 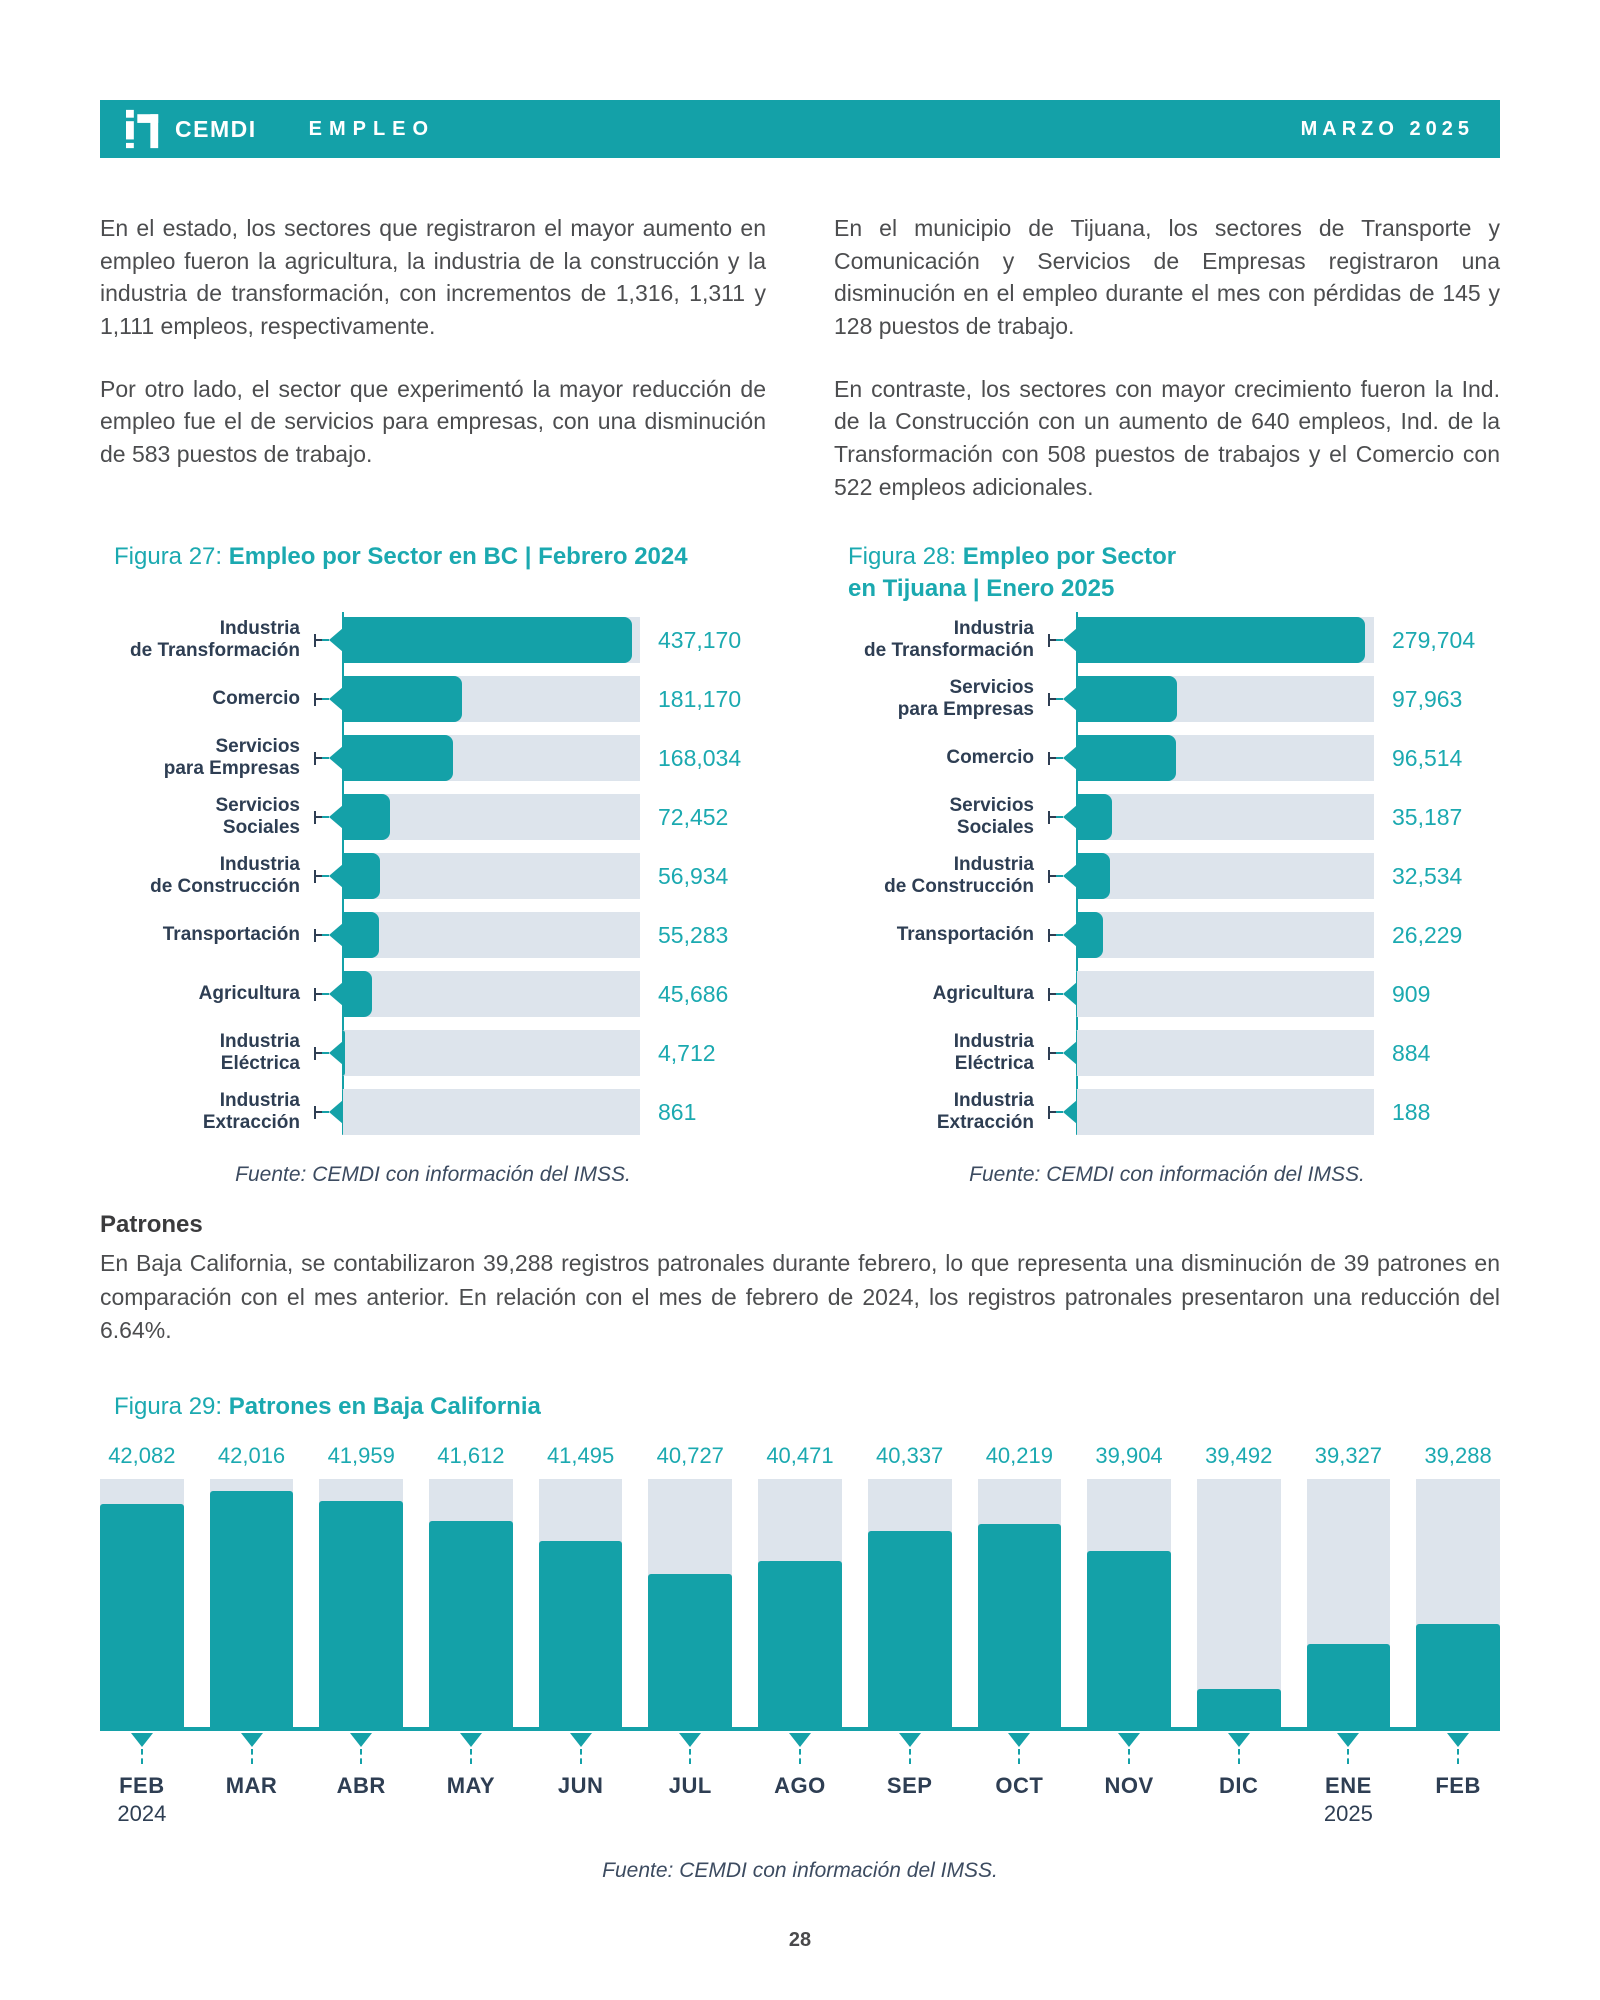 What do you see at coordinates (909, 1785) in the screenshot?
I see `month-label: SEP` at bounding box center [909, 1785].